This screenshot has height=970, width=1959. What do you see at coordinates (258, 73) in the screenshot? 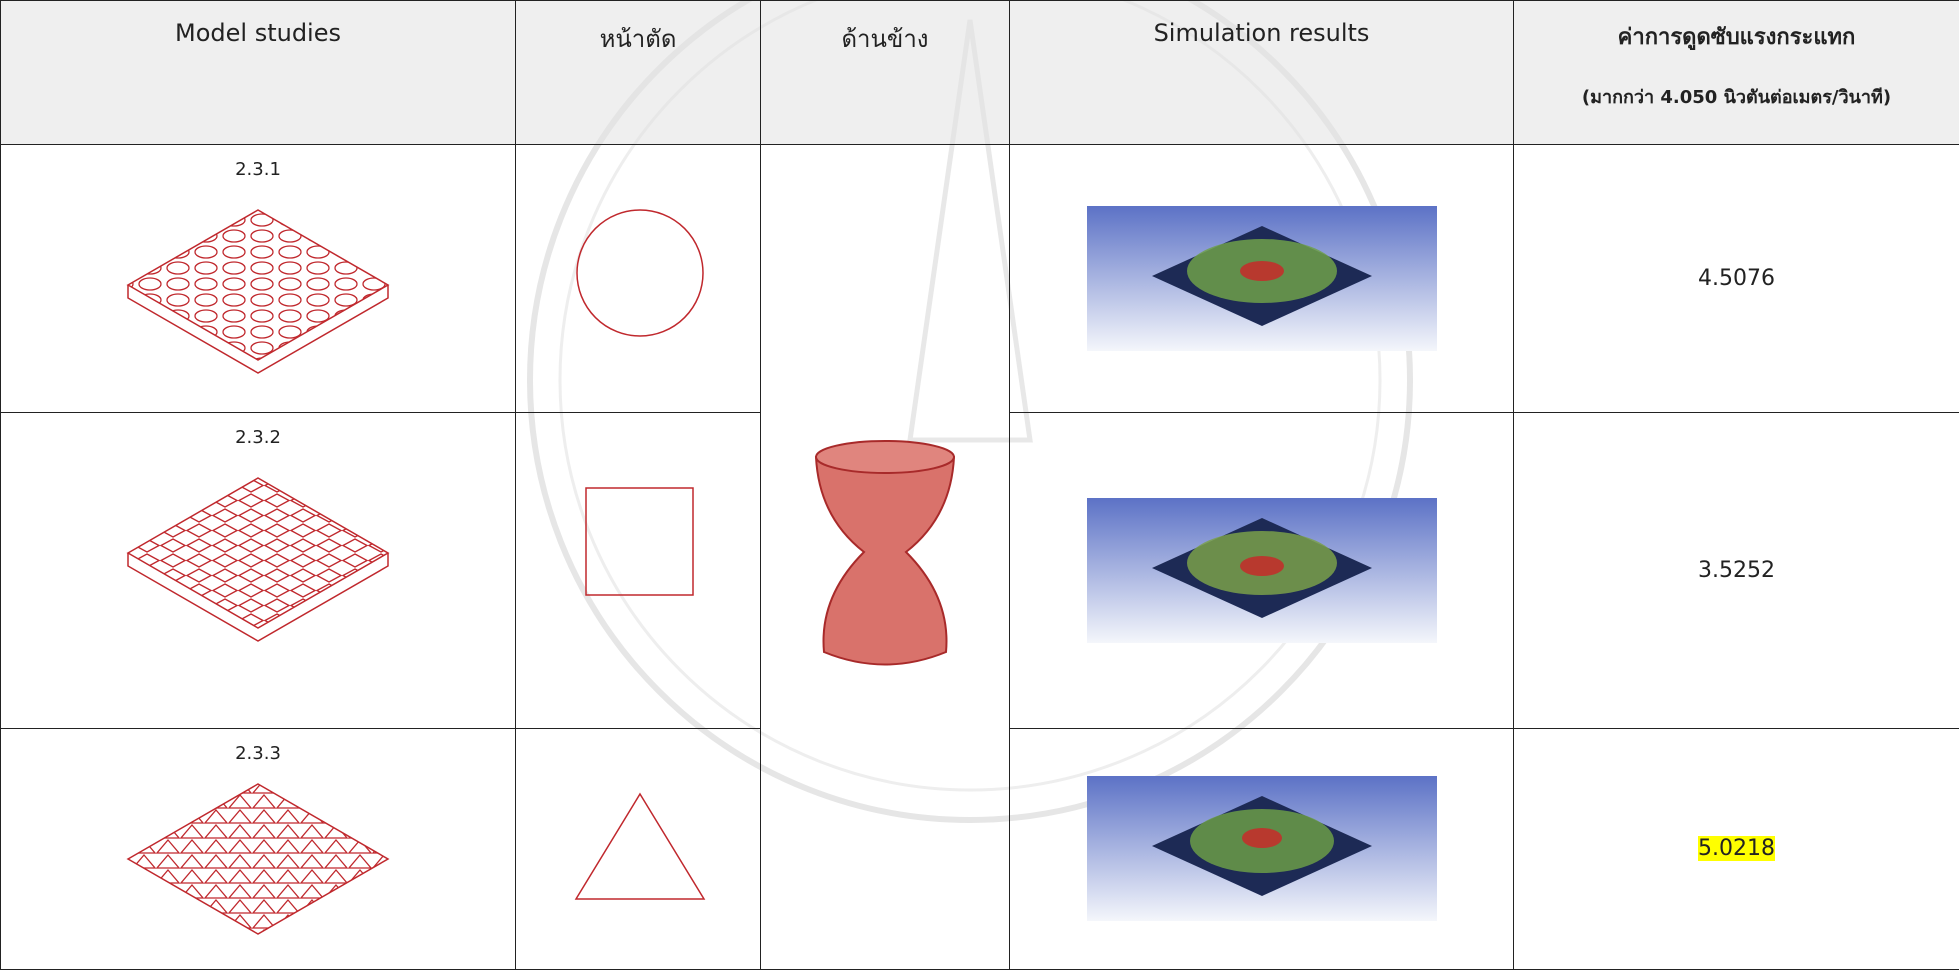
I see `header-cell: Model studies` at bounding box center [258, 73].